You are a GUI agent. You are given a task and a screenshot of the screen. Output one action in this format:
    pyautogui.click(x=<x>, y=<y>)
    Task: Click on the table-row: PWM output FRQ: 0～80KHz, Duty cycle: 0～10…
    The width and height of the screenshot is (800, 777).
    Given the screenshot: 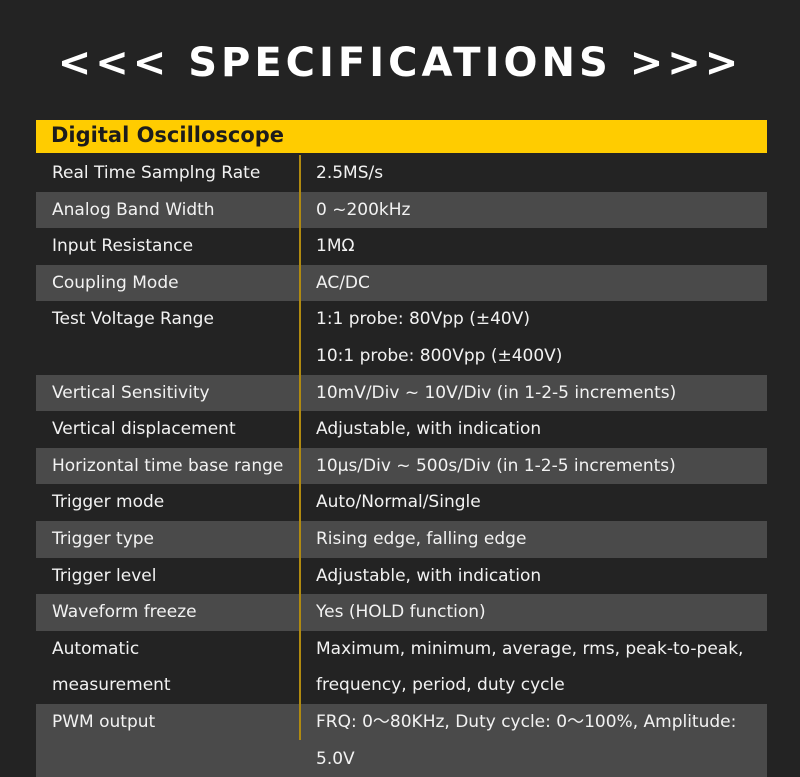 What is the action you would take?
    pyautogui.click(x=401, y=740)
    